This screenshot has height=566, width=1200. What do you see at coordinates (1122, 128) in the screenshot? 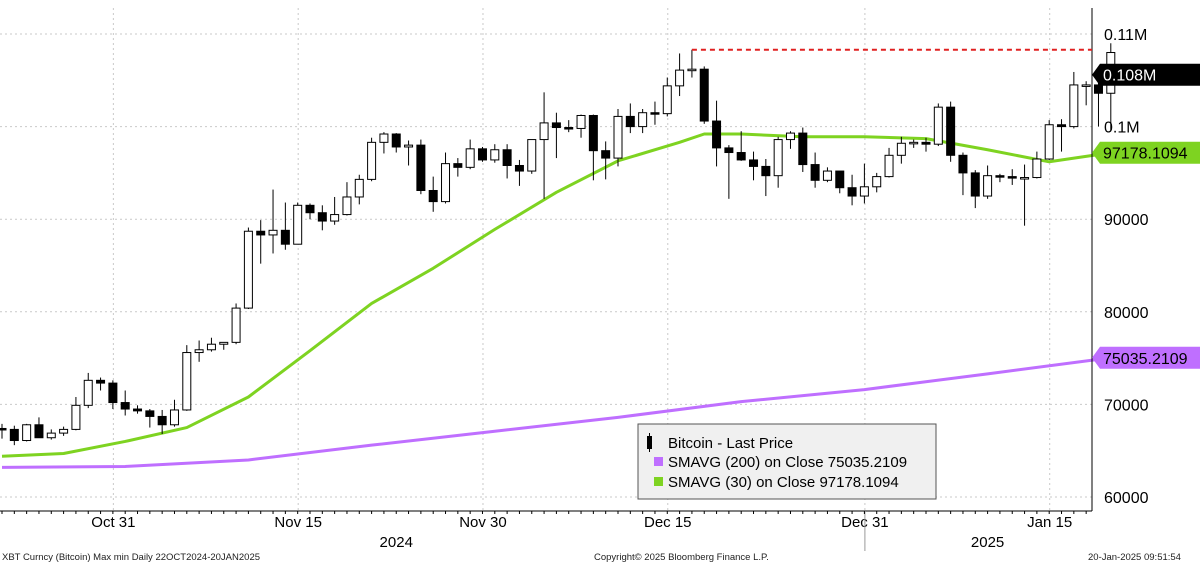
I see `y-tick-label: 0.1M` at bounding box center [1122, 128].